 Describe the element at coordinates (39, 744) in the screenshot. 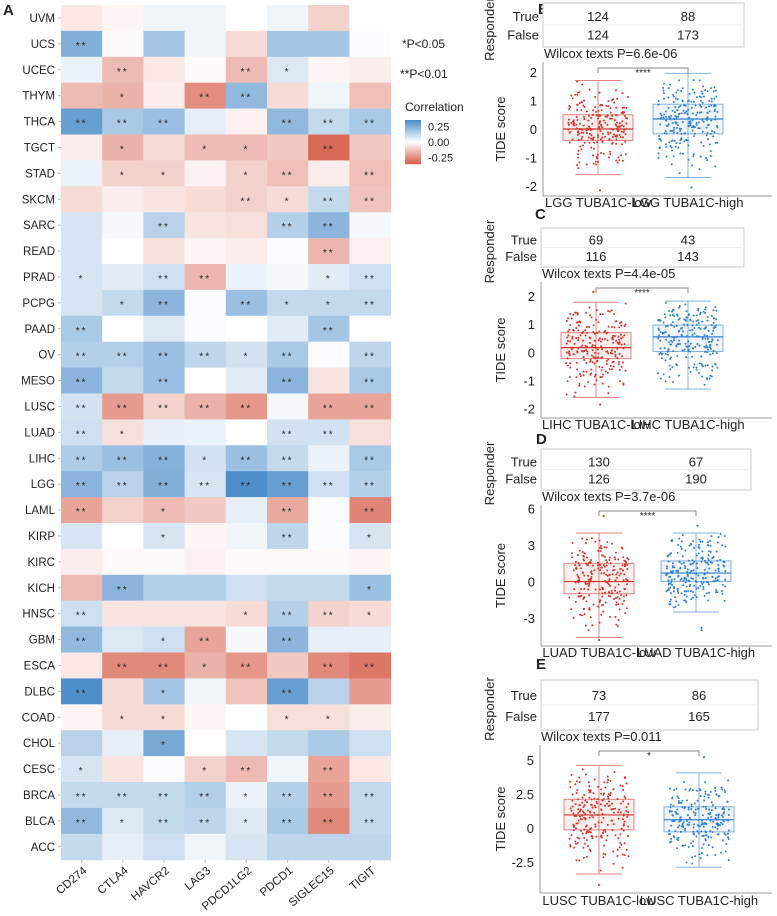

I see `row-label: CHOL` at that location.